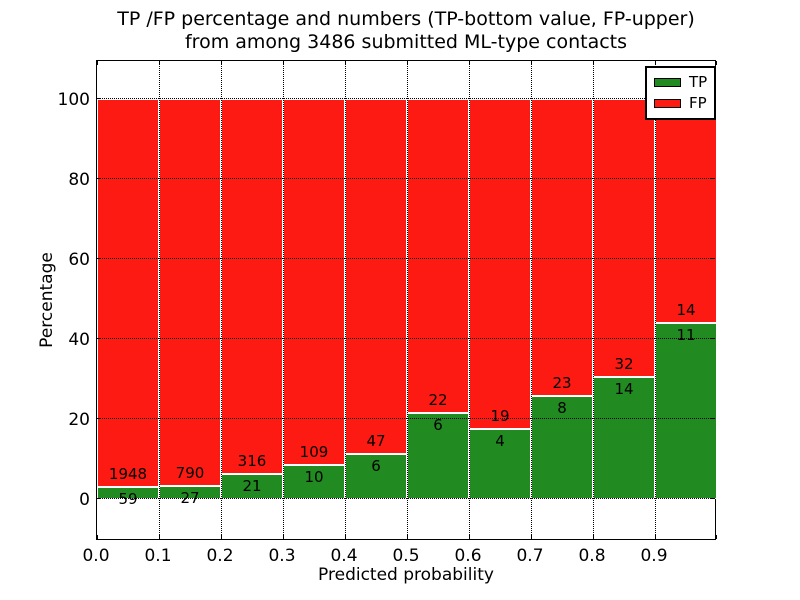 The height and width of the screenshot is (600, 800). What do you see at coordinates (686, 335) in the screenshot?
I see `tp-count-label: 11` at bounding box center [686, 335].